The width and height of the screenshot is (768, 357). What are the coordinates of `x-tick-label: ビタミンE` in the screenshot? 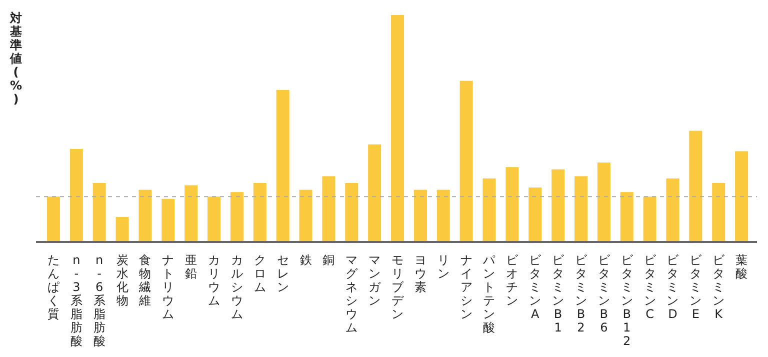 It's located at (696, 287).